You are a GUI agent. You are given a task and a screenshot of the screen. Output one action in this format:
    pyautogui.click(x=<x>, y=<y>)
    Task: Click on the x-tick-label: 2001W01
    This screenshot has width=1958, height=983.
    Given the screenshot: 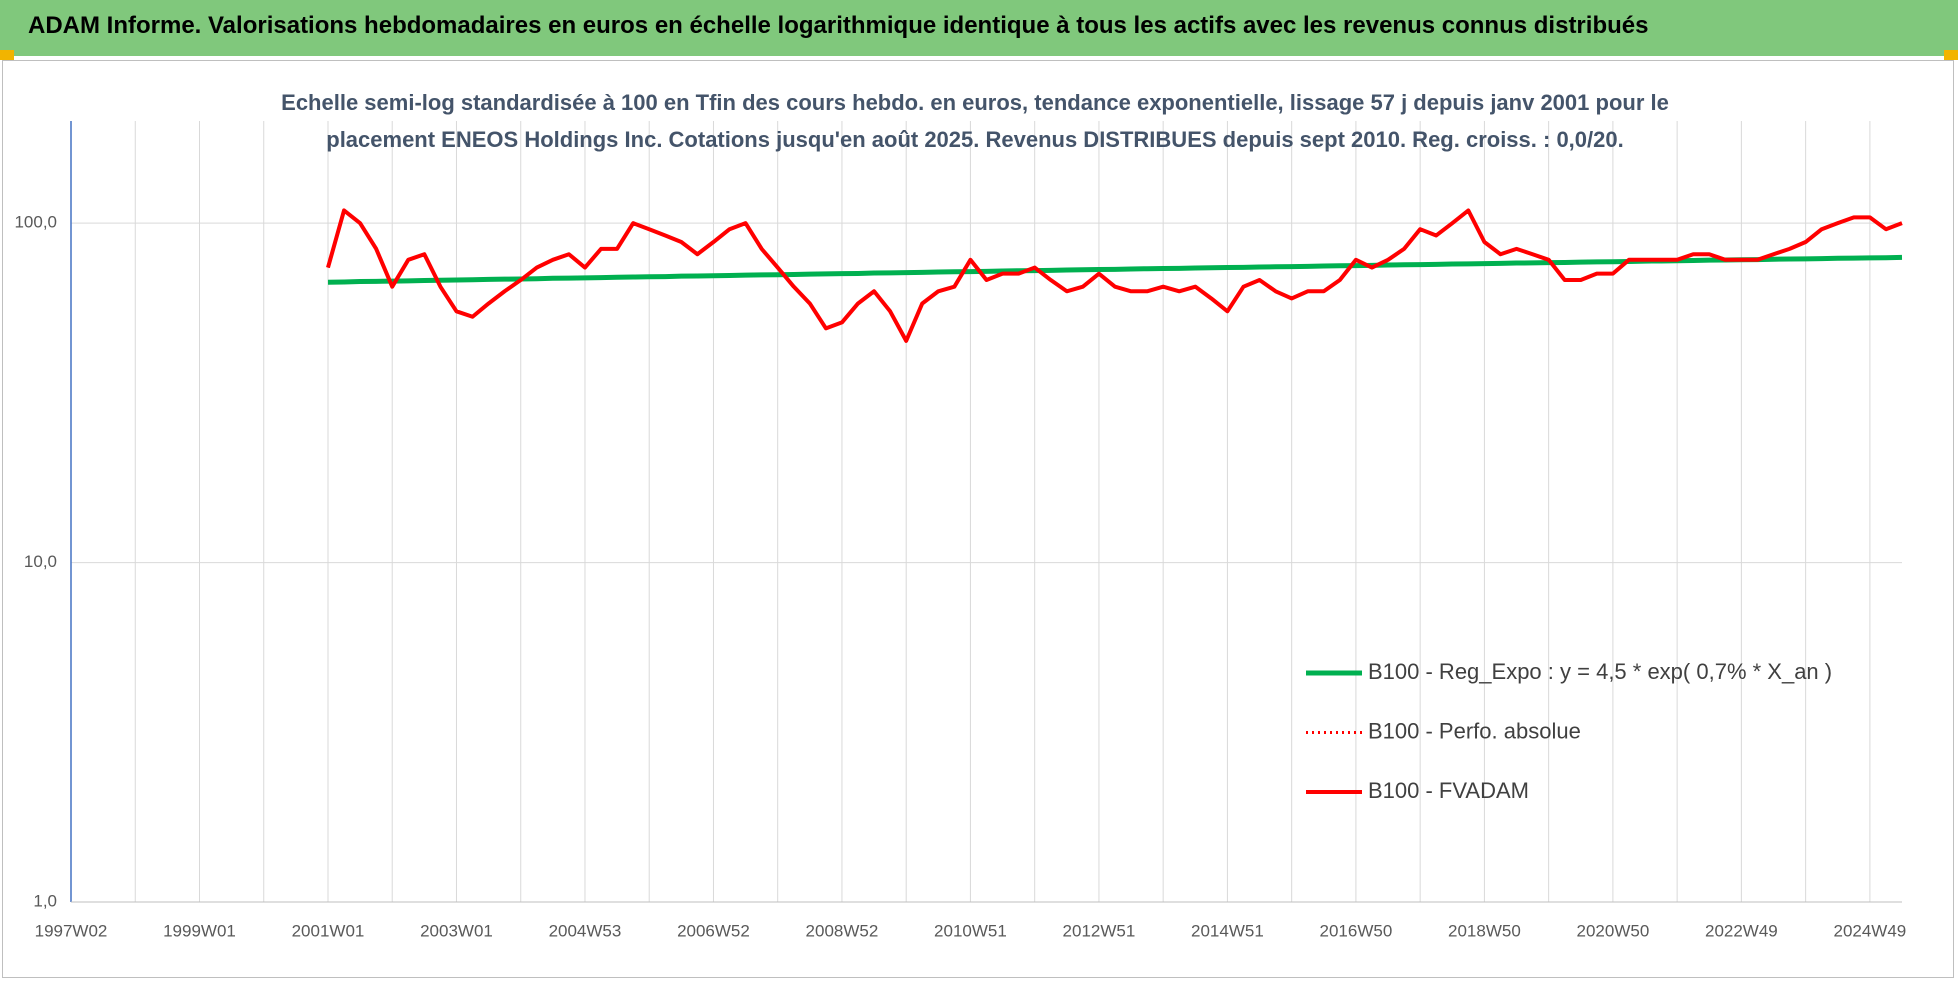 What is the action you would take?
    pyautogui.click(x=328, y=930)
    